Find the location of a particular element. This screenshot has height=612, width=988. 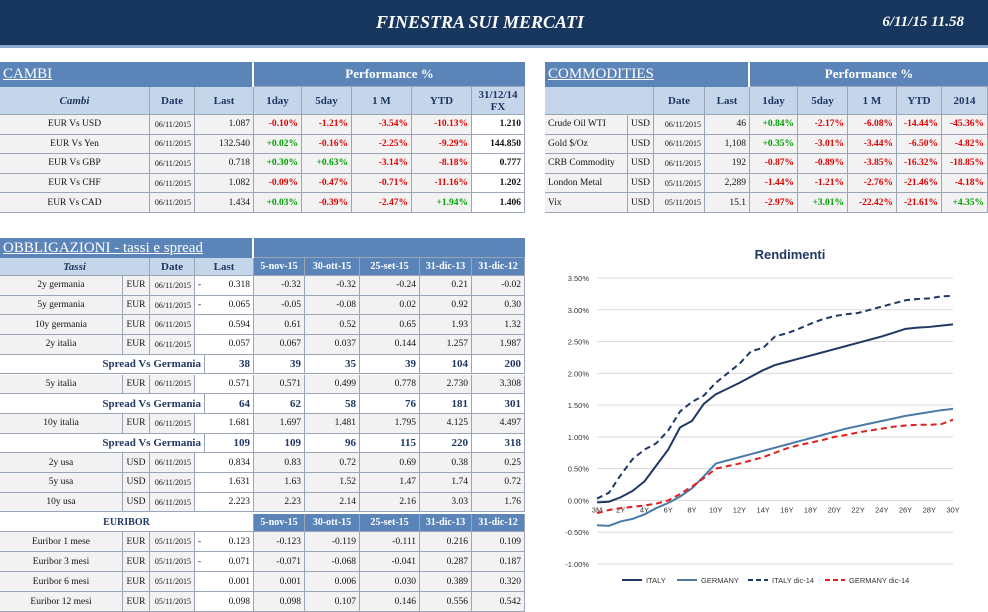

column-header is located at coordinates (599, 101).